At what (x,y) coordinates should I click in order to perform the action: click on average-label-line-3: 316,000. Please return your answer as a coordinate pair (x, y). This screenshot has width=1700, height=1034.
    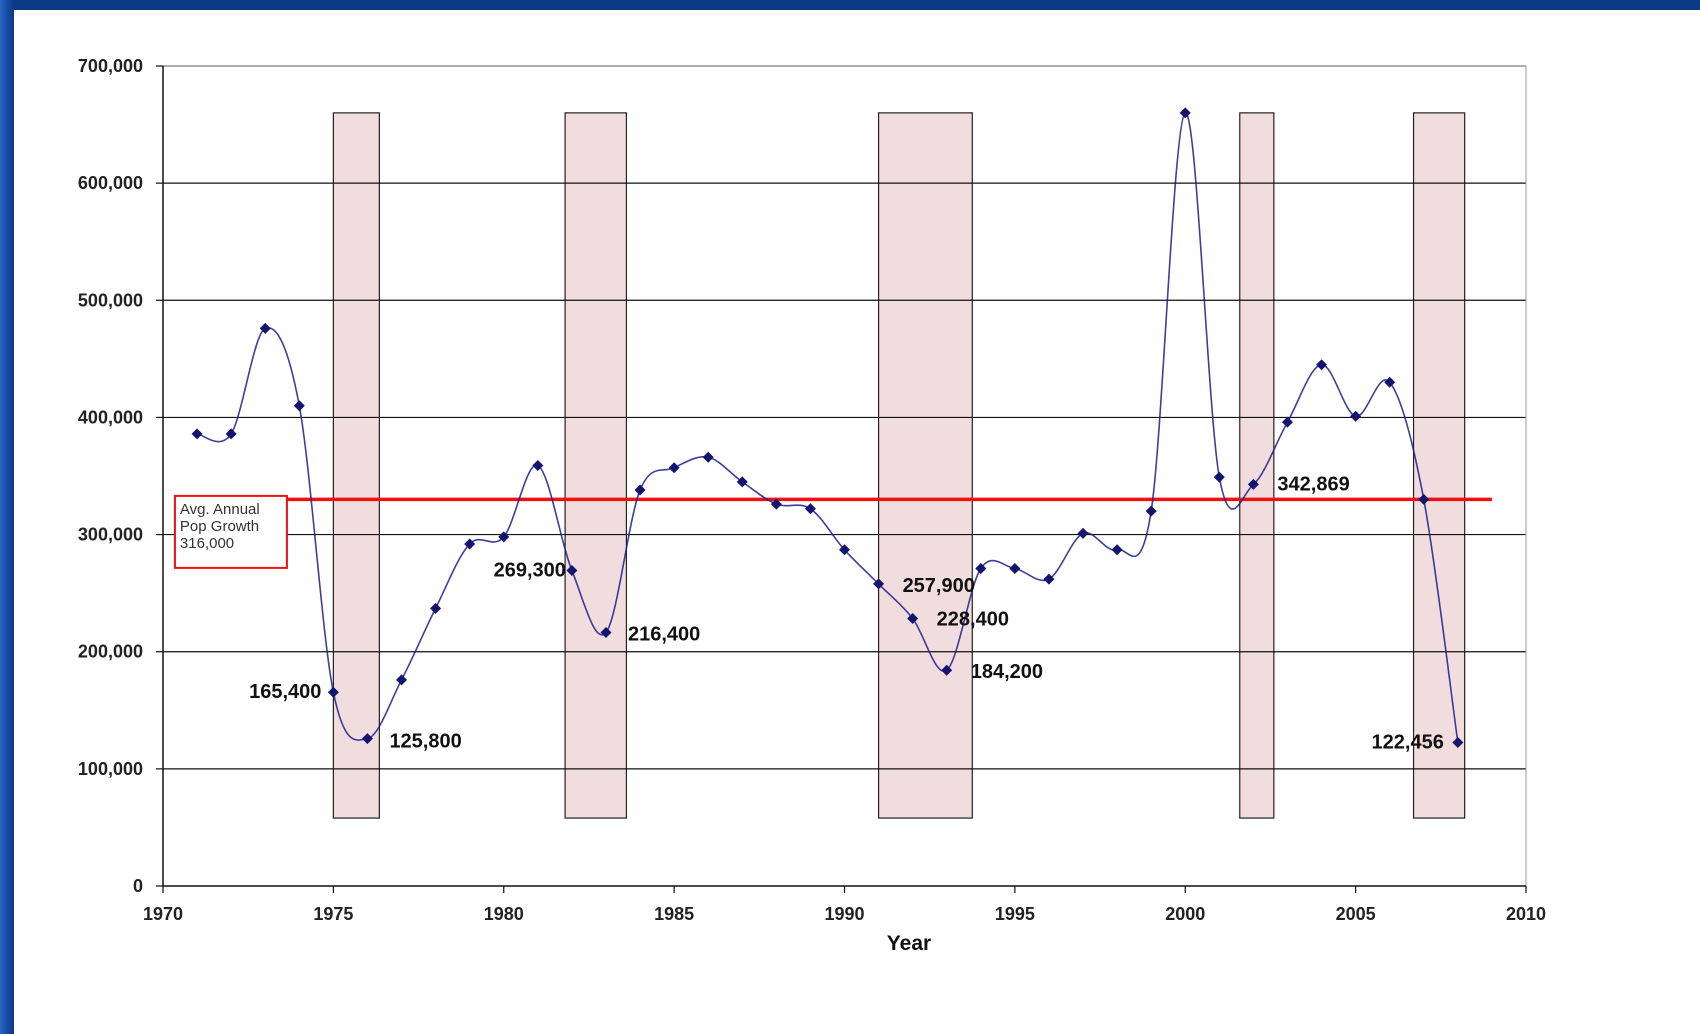
    Looking at the image, I should click on (207, 543).